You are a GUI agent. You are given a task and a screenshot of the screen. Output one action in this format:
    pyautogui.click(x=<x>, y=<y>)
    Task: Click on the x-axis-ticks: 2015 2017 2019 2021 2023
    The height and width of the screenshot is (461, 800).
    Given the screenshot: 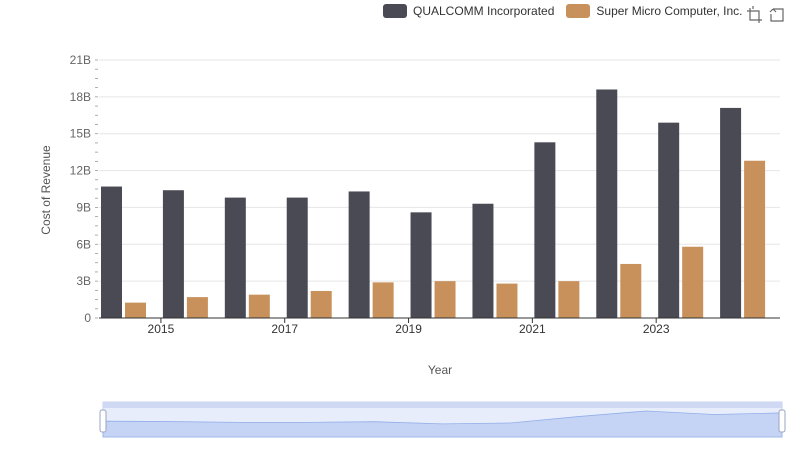 What is the action you would take?
    pyautogui.click(x=409, y=327)
    